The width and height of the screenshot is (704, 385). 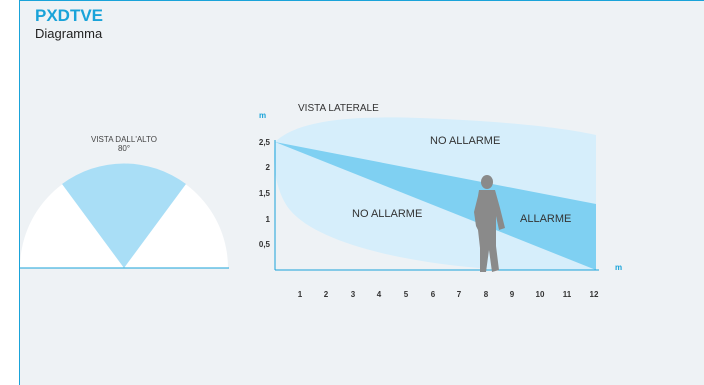 I want to click on x-tick: 1, so click(x=300, y=294).